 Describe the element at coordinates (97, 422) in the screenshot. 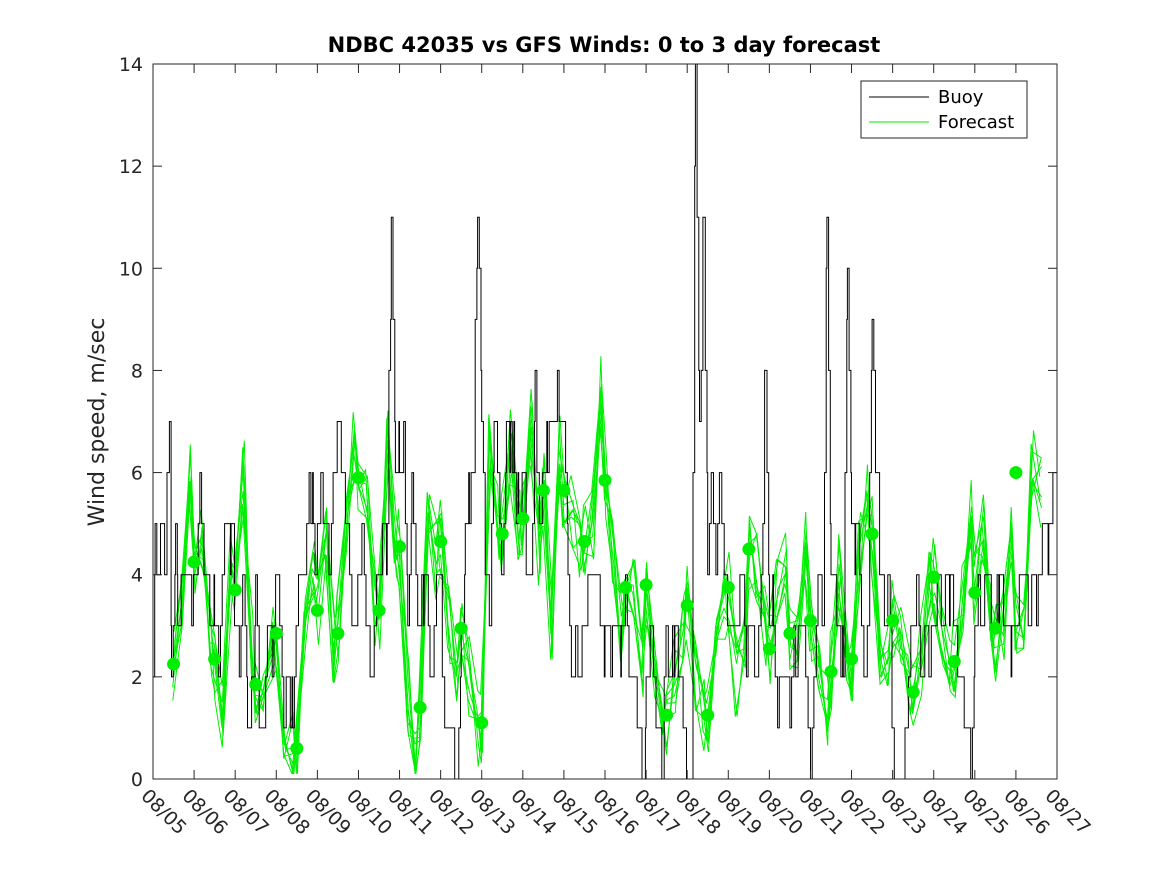

I see `y-axis-label: Wind speed, m/sec` at that location.